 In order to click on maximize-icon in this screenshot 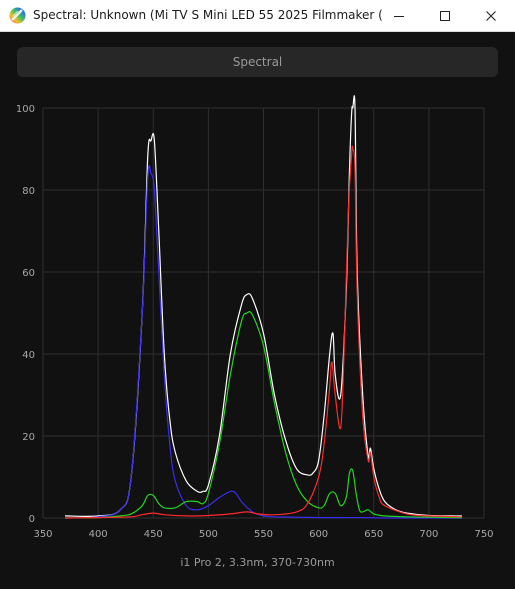, I will do `click(445, 15)`.